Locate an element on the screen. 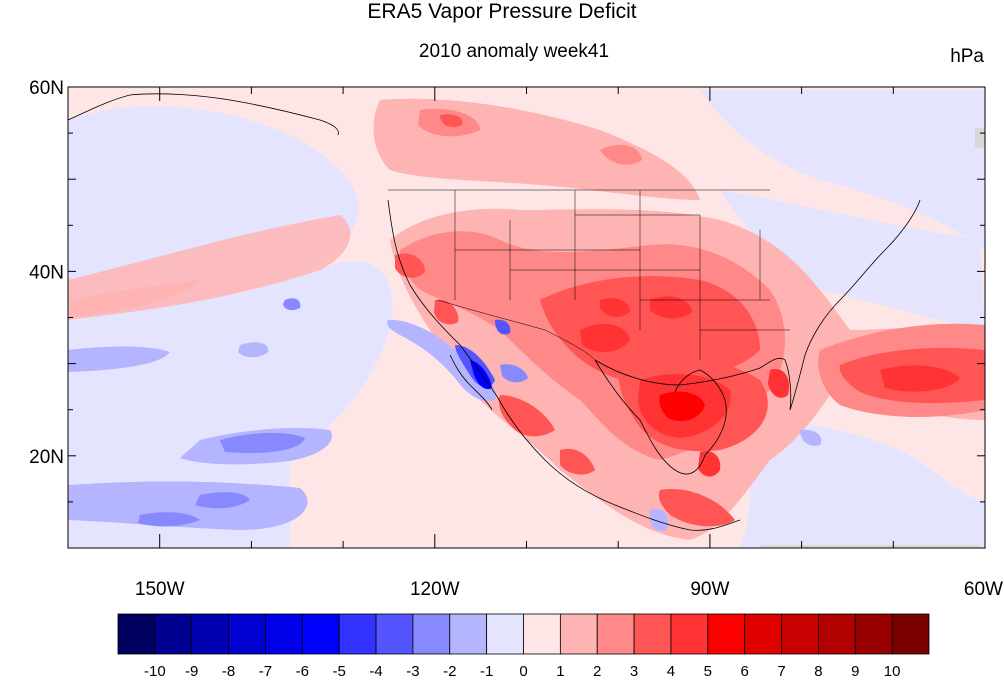 The height and width of the screenshot is (681, 1004). colorbar: -10 -9 -8 -7 -6 -5 -4 -3 -2 -1 0 1 2 3 4 5 6 7 8 9 10 is located at coordinates (523, 646).